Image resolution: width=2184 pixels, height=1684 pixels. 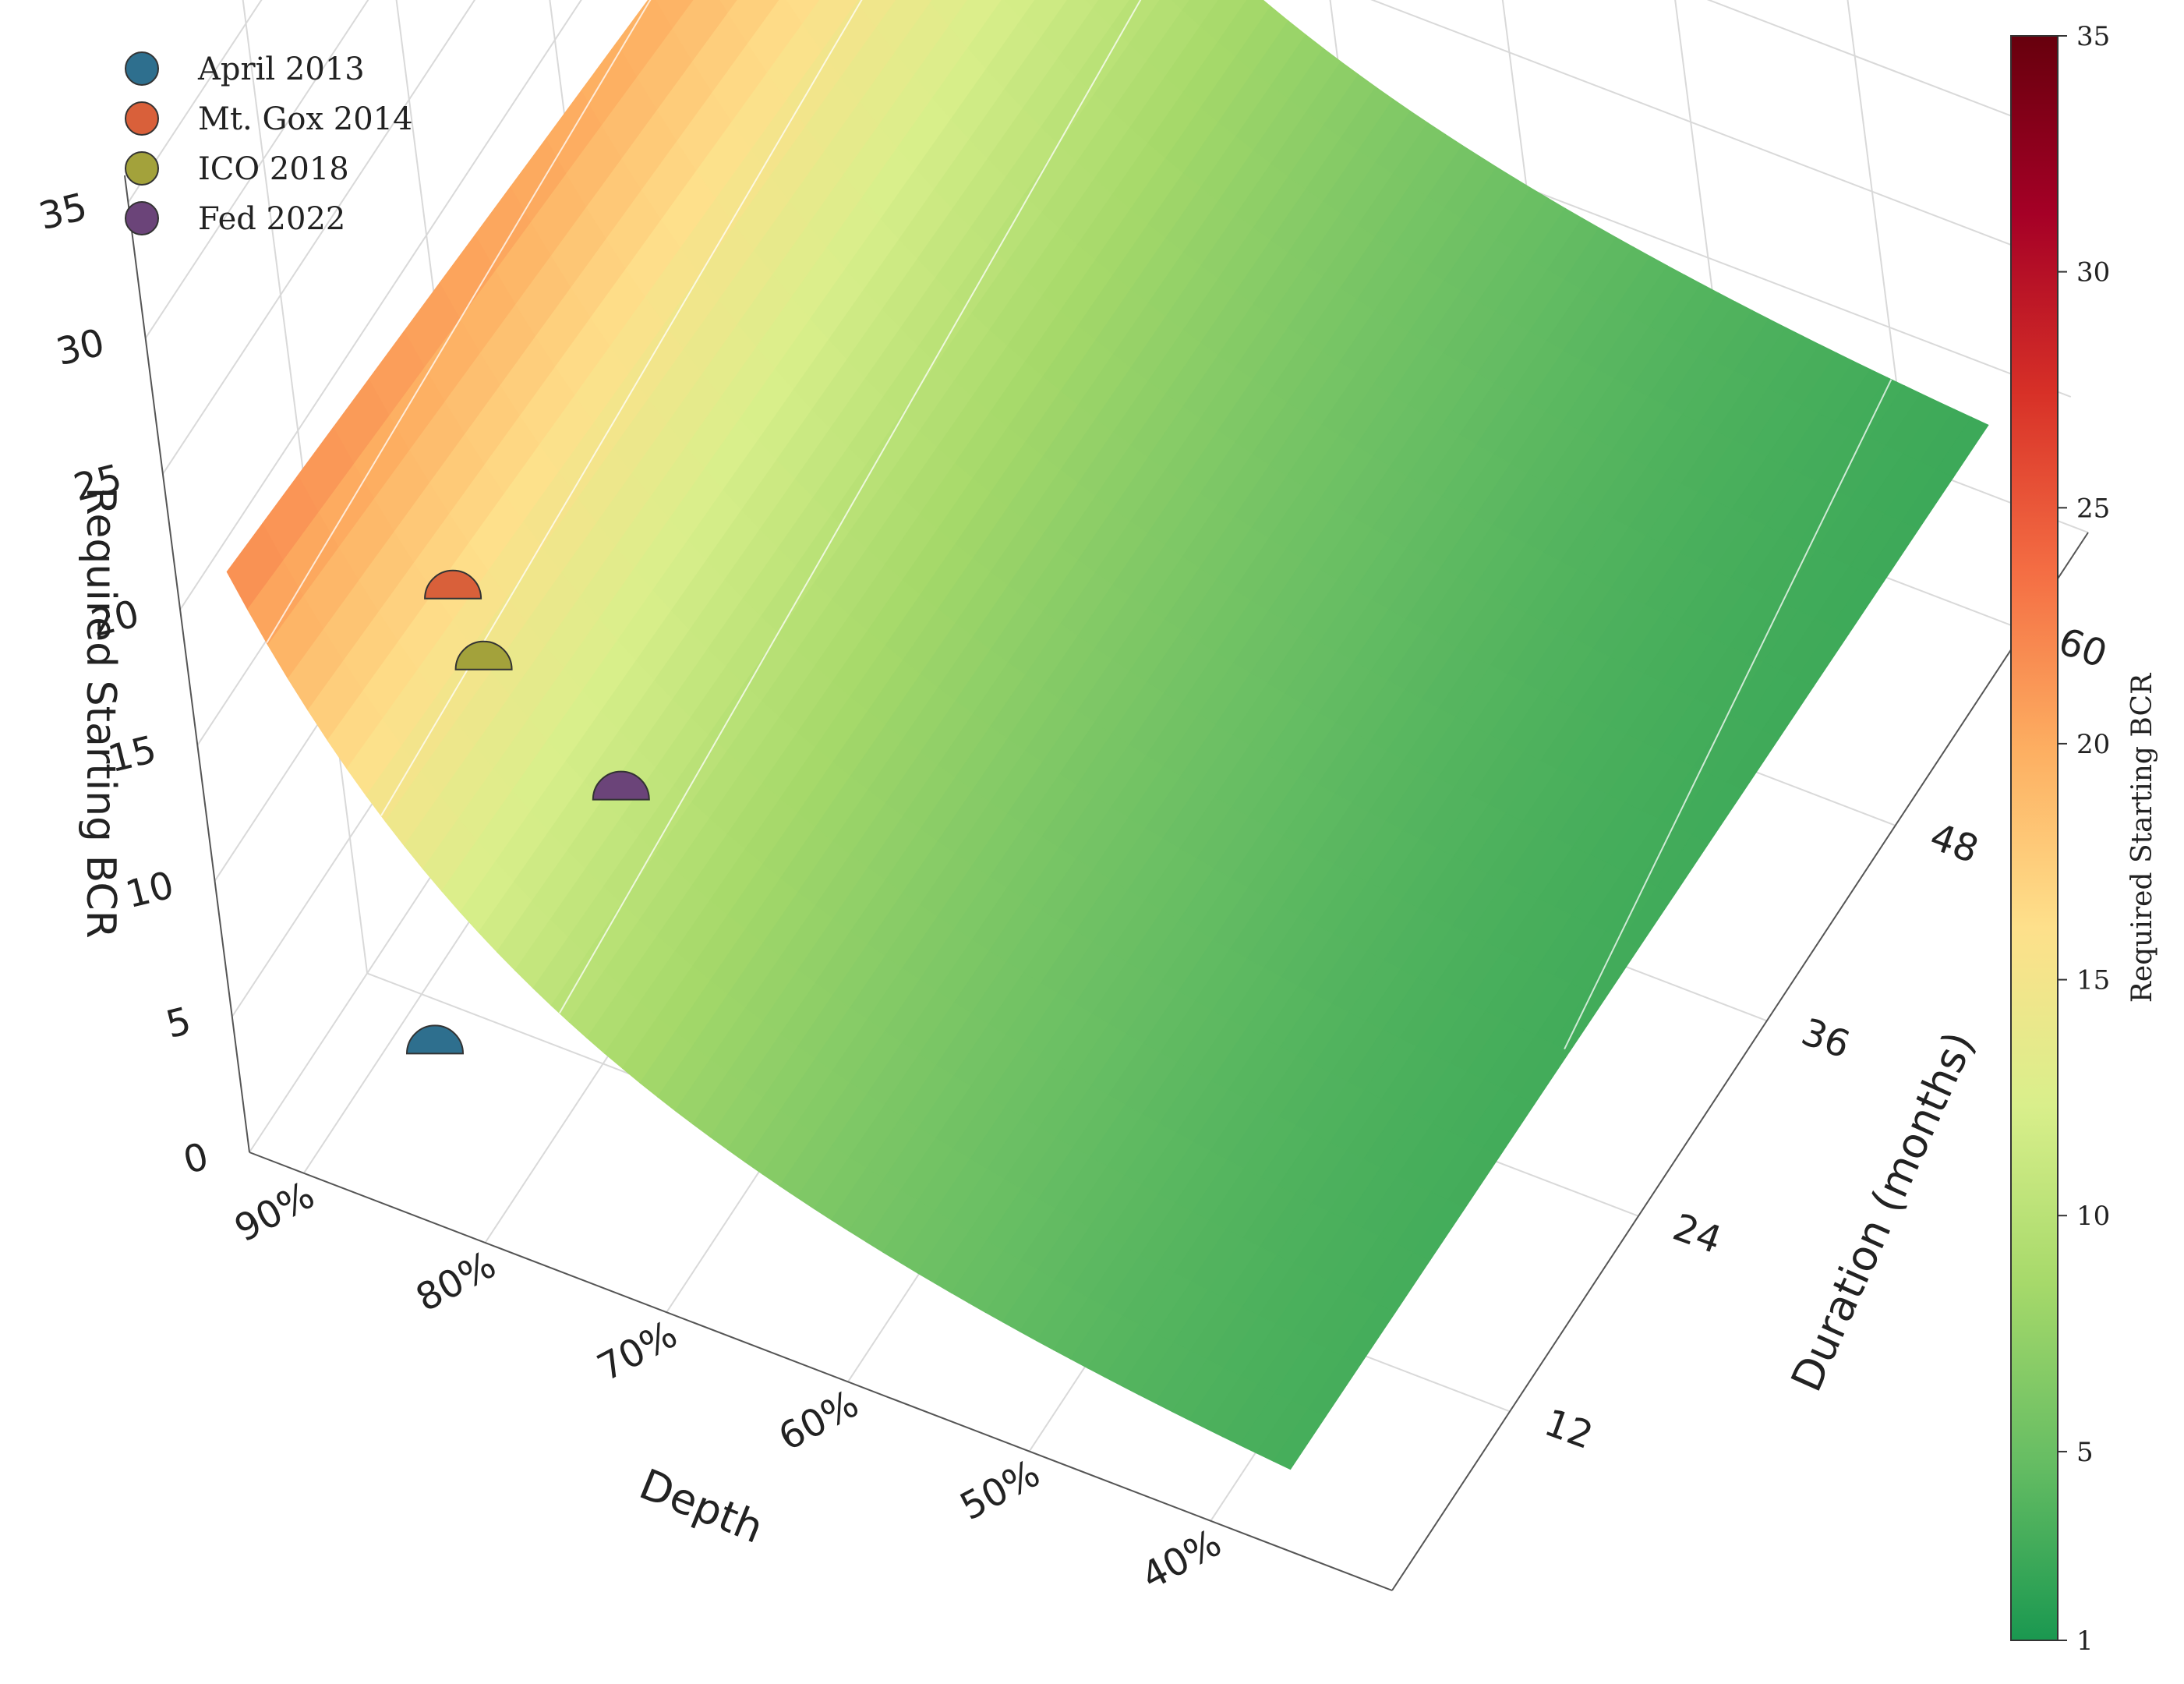 What do you see at coordinates (1569, 1430) in the screenshot?
I see `y-tick-label: 12` at bounding box center [1569, 1430].